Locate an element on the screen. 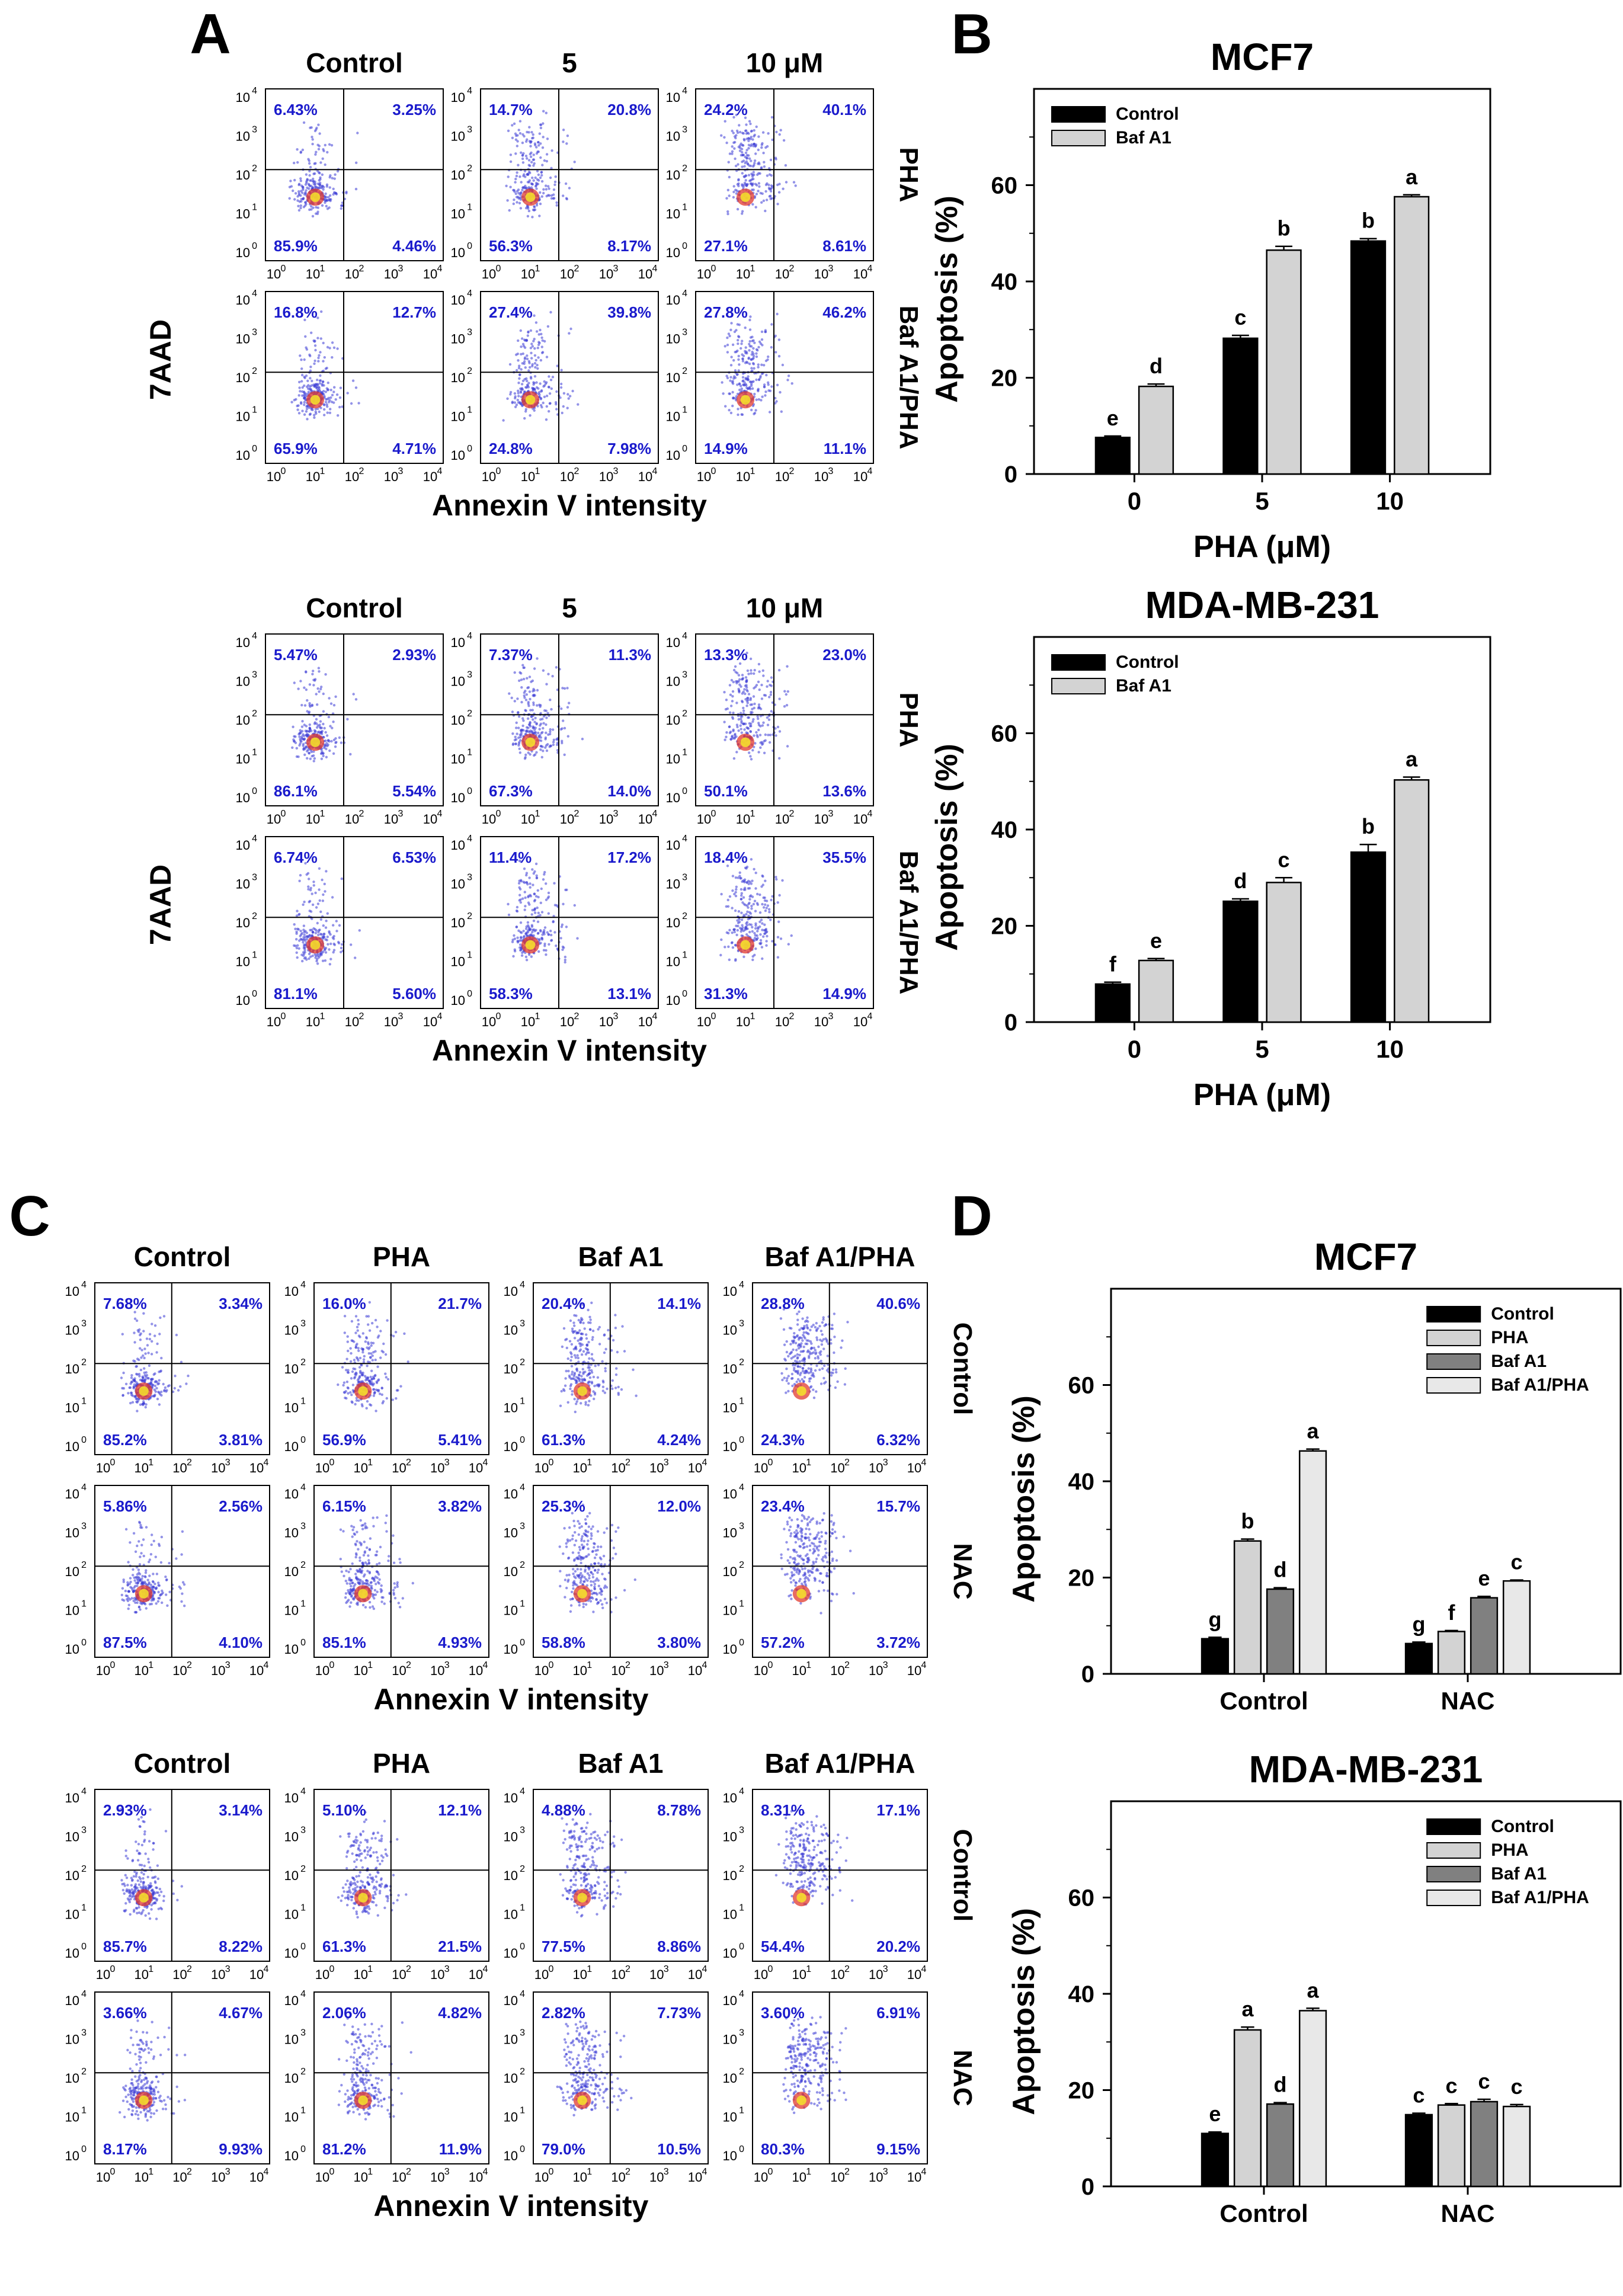 This screenshot has height=2296, width=1623. y-tick-exponent: 3 is located at coordinates (254, 130).